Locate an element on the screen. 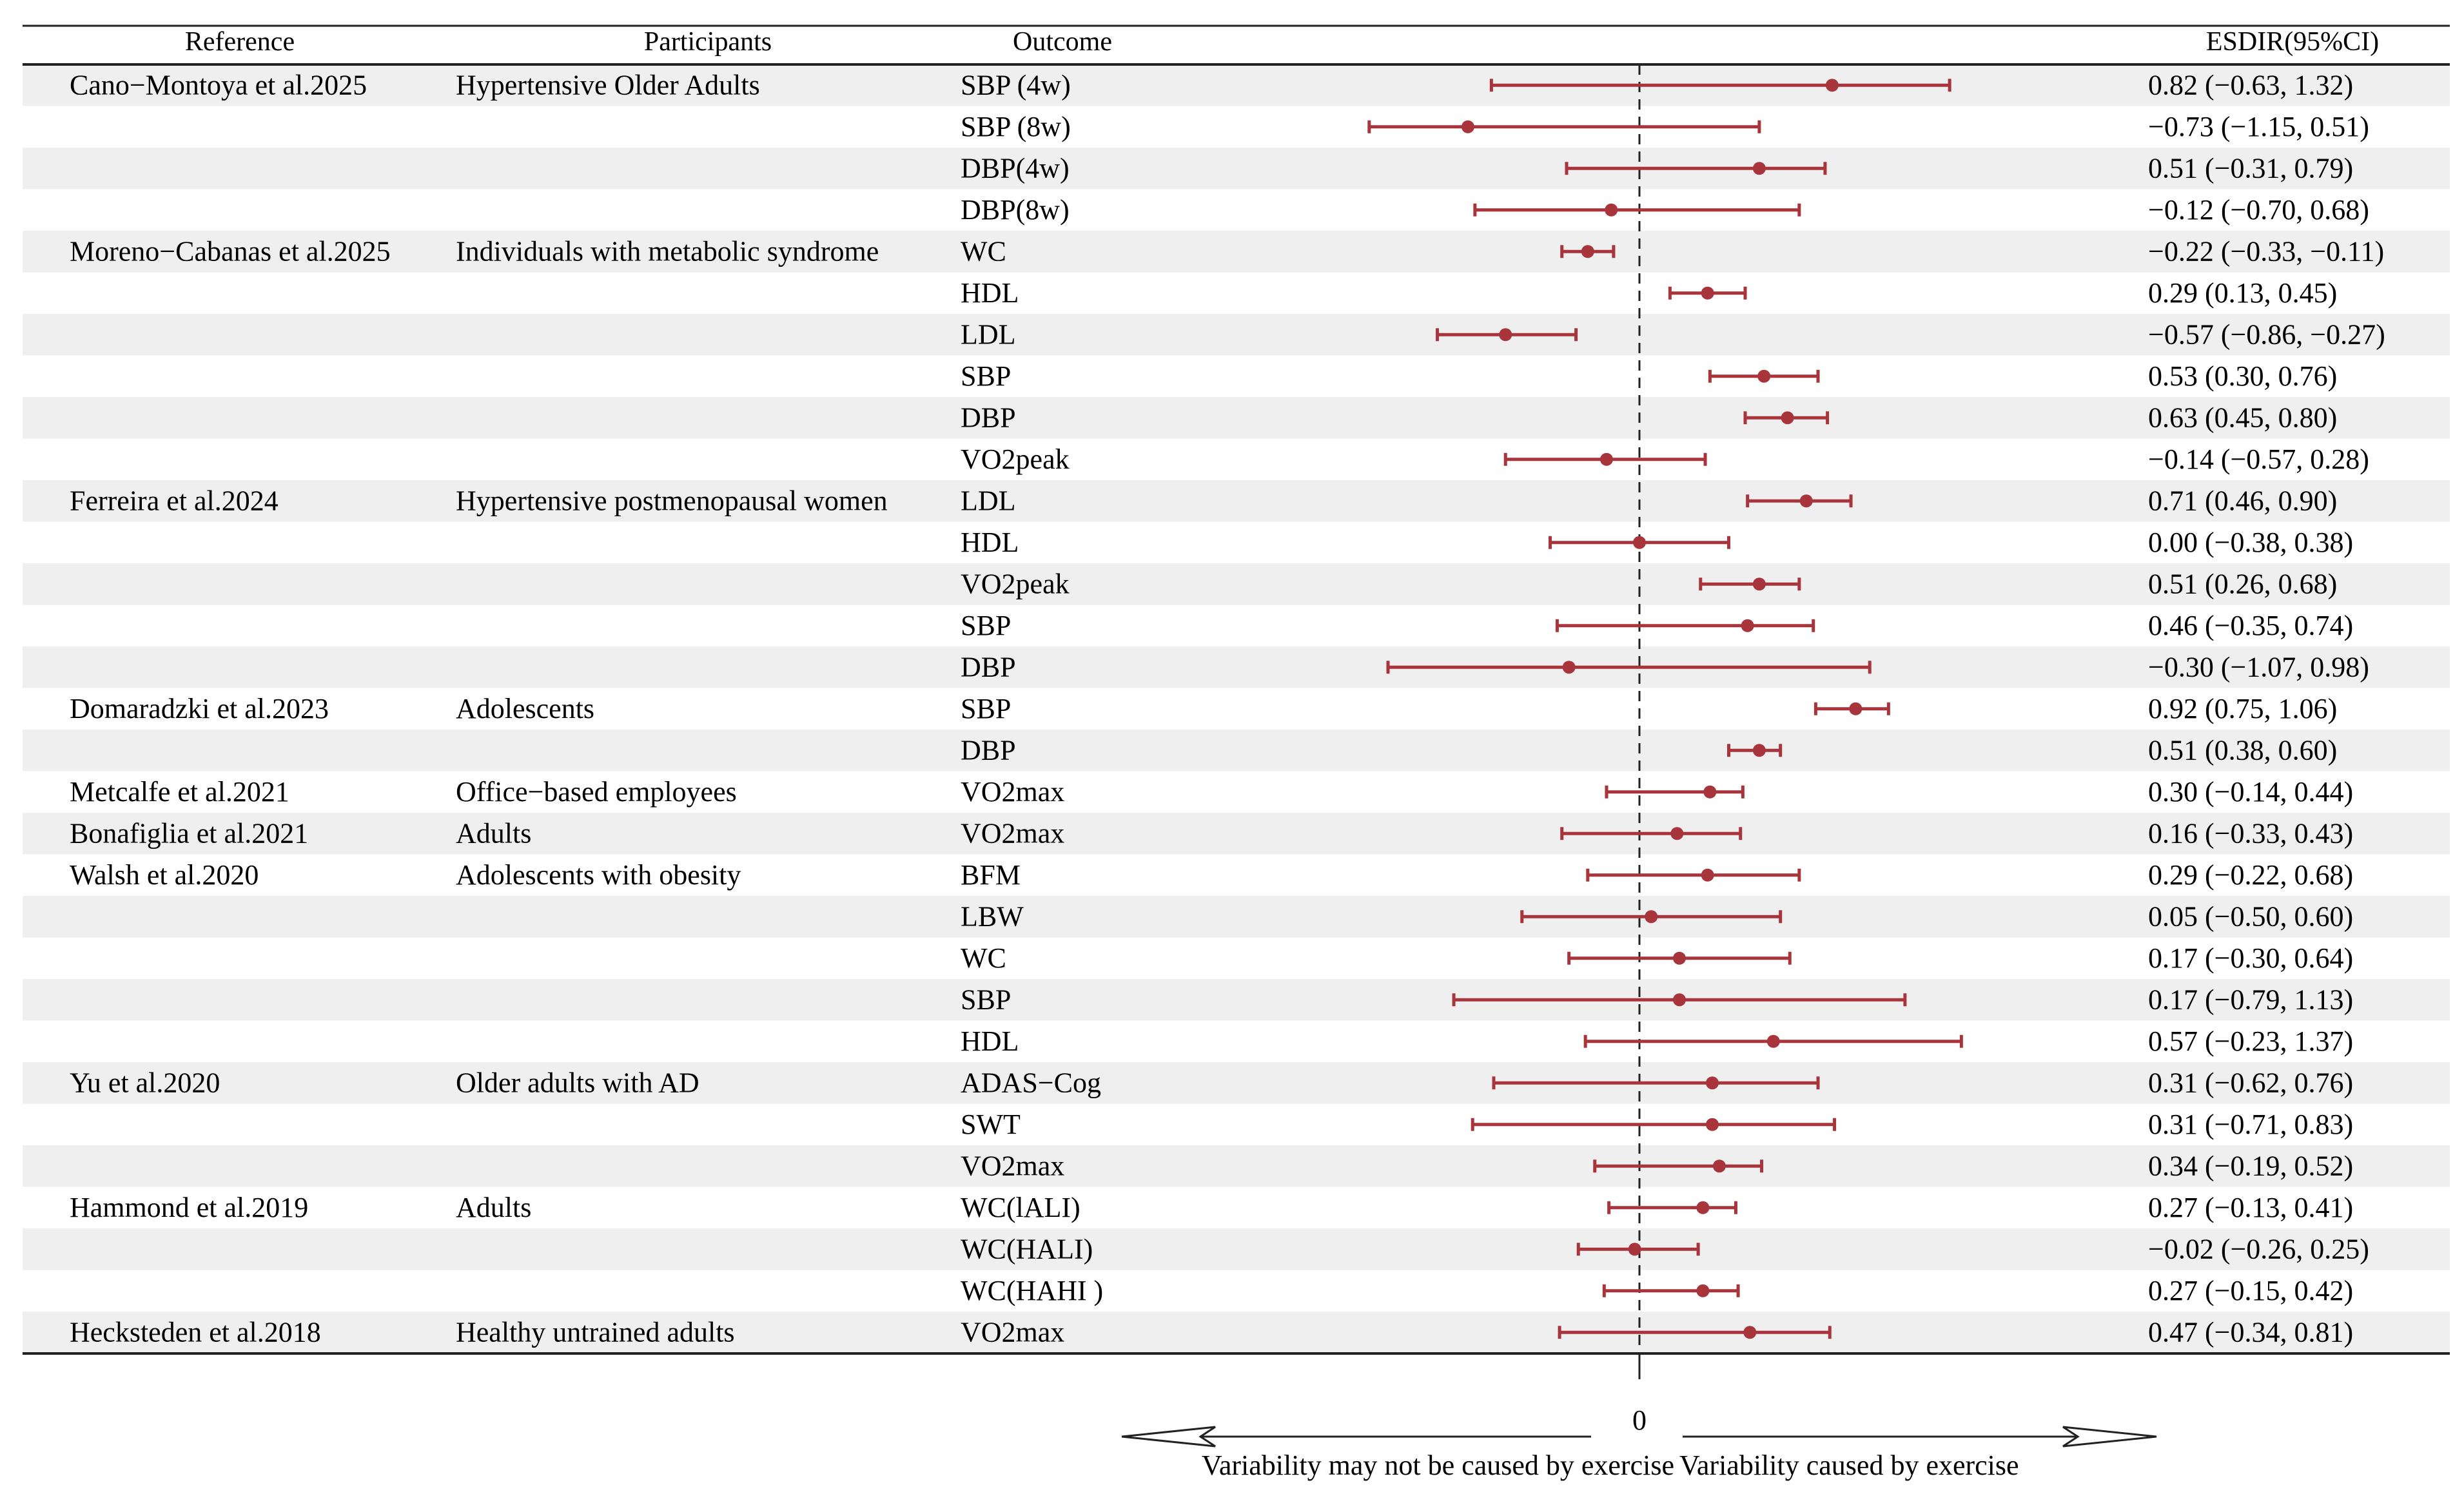  cell-esdir: 0.17 (−0.79, 1.13) is located at coordinates (2250, 999).